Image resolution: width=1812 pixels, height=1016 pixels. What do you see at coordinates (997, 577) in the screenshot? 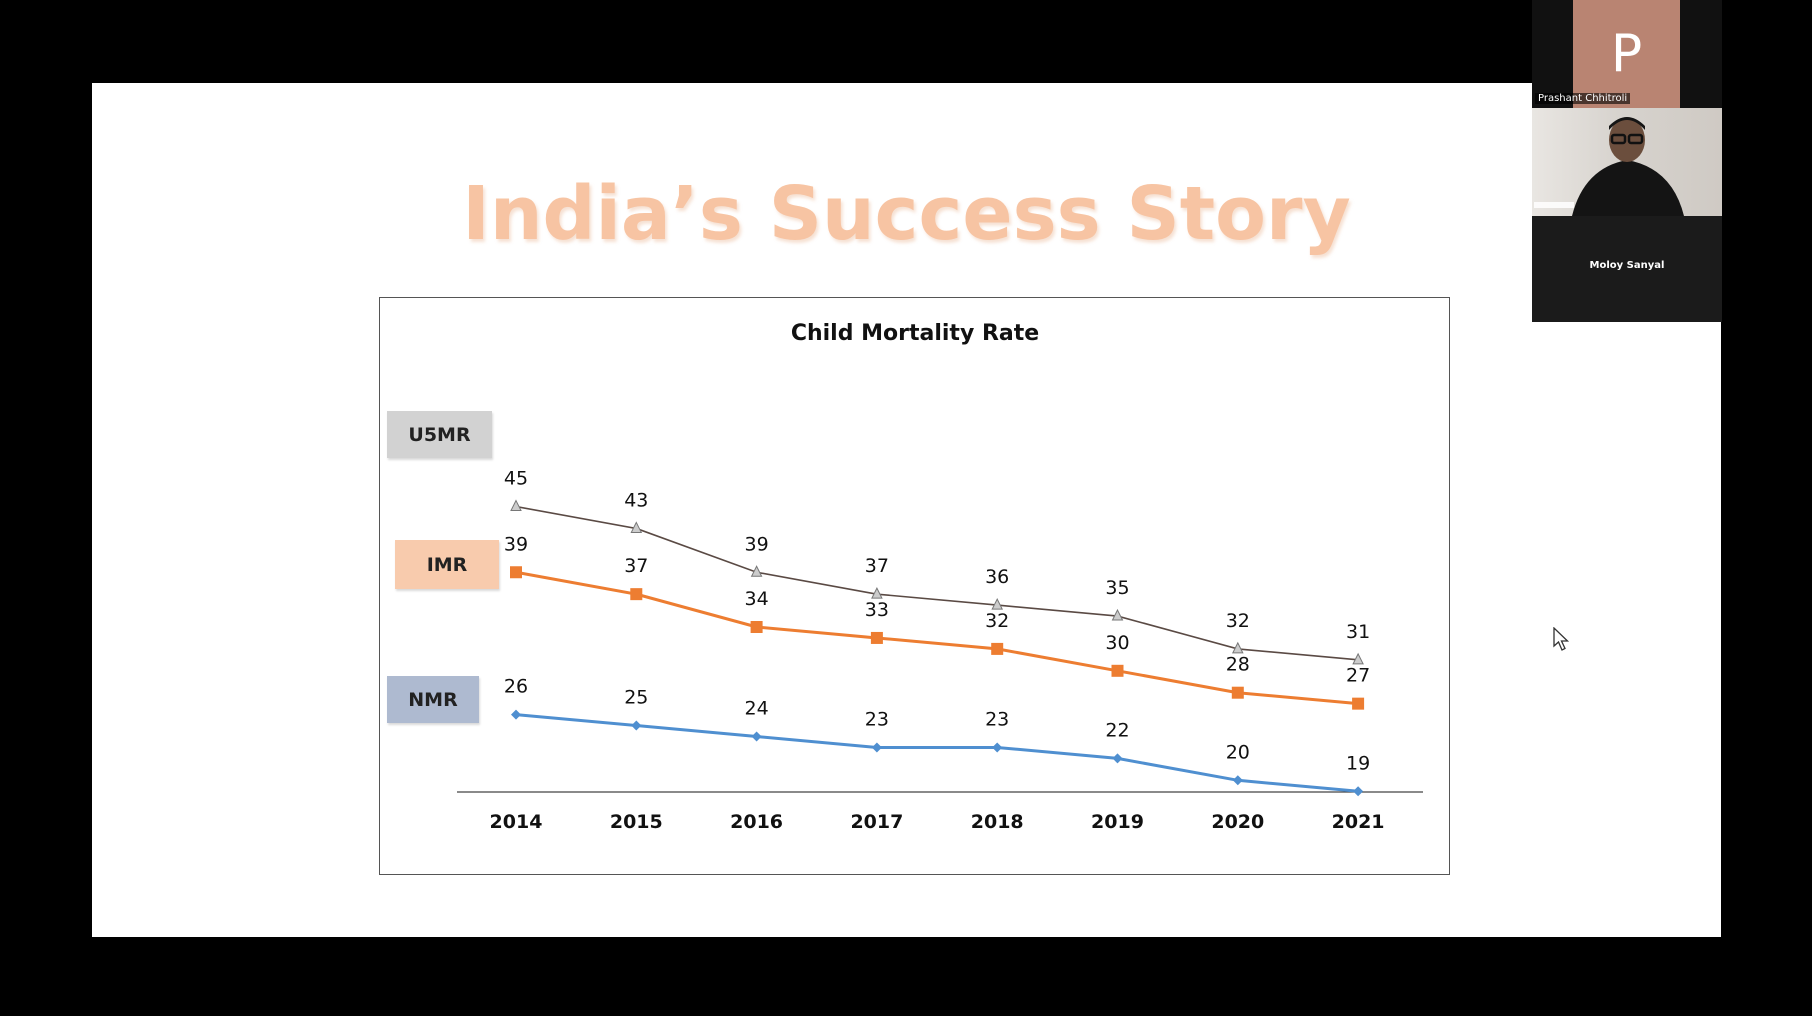
I see `data-label: 36` at bounding box center [997, 577].